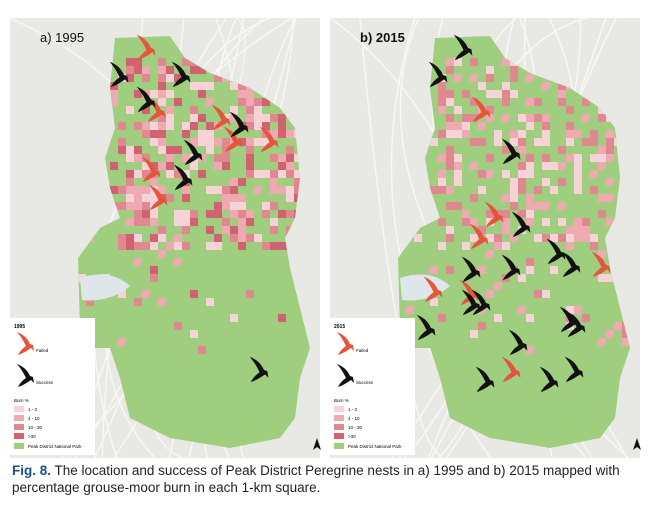  What do you see at coordinates (339, 427) in the screenshot?
I see `legend-swatch` at bounding box center [339, 427].